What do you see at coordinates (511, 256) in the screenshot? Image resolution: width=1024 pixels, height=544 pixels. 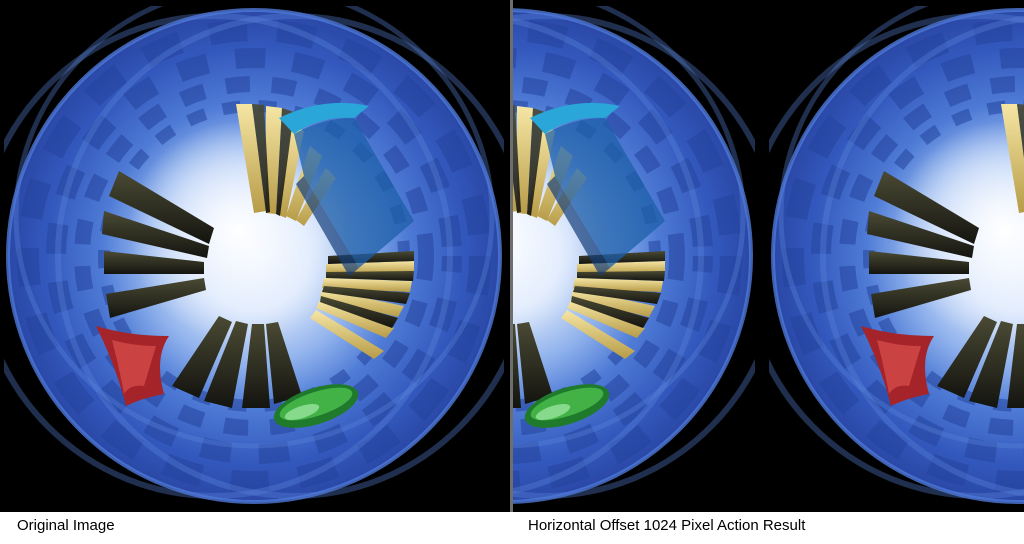 I see `panel-divider` at bounding box center [511, 256].